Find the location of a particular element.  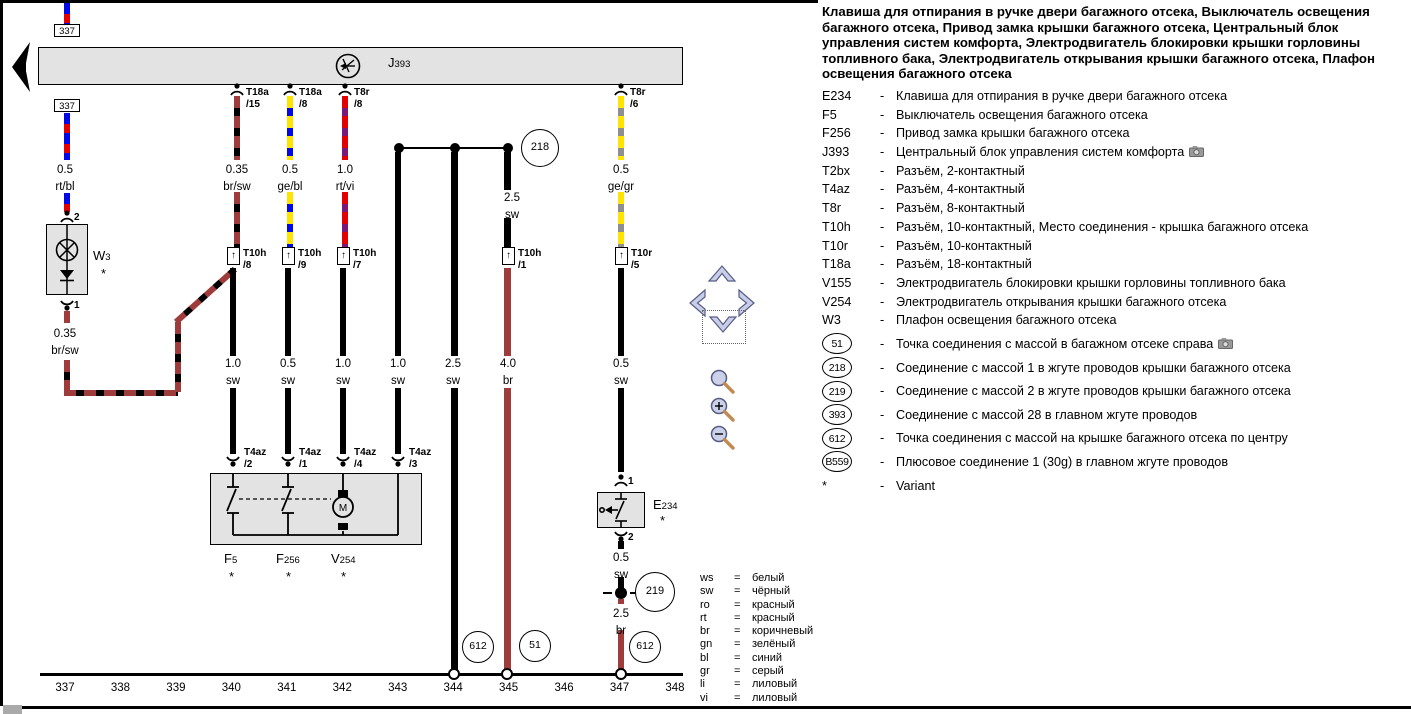

component-desc: Выключатель освещения багажного отсека is located at coordinates (1022, 114).